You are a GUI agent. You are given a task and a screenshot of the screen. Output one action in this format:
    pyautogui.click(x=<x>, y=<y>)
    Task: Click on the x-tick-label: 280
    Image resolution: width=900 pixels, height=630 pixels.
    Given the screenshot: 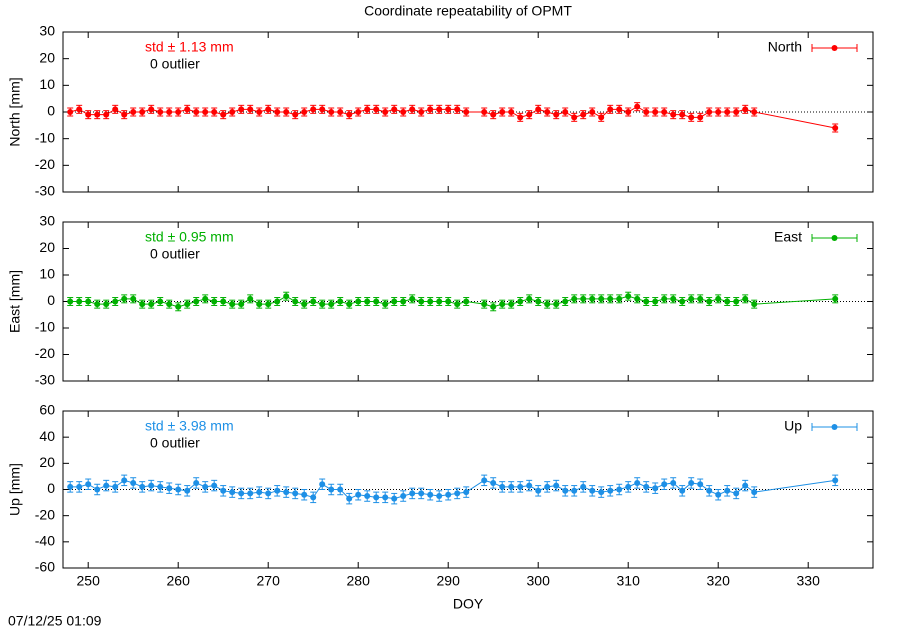 What is the action you would take?
    pyautogui.click(x=359, y=581)
    